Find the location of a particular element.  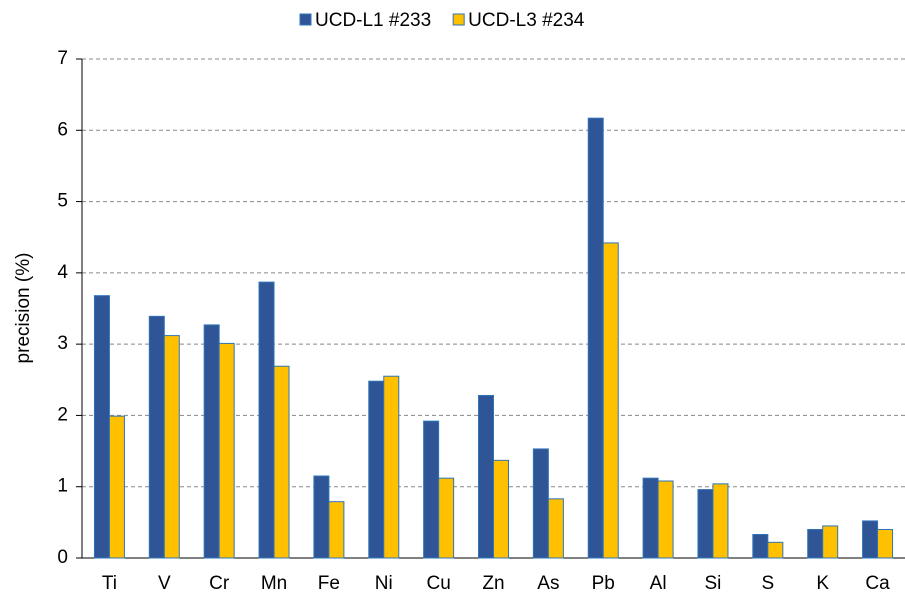

x-tick-label: S is located at coordinates (767, 583).